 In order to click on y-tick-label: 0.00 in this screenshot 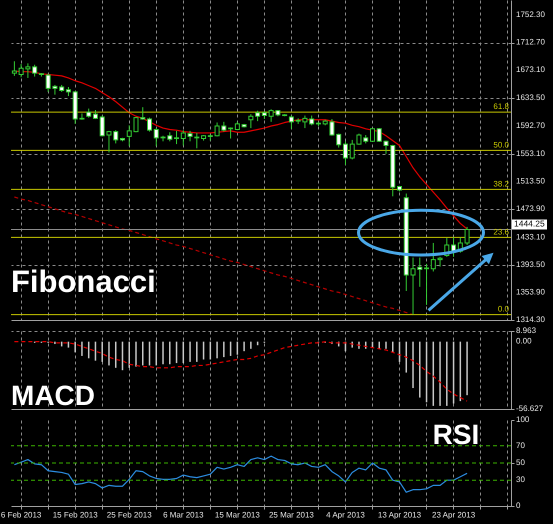, I will do `click(524, 341)`.